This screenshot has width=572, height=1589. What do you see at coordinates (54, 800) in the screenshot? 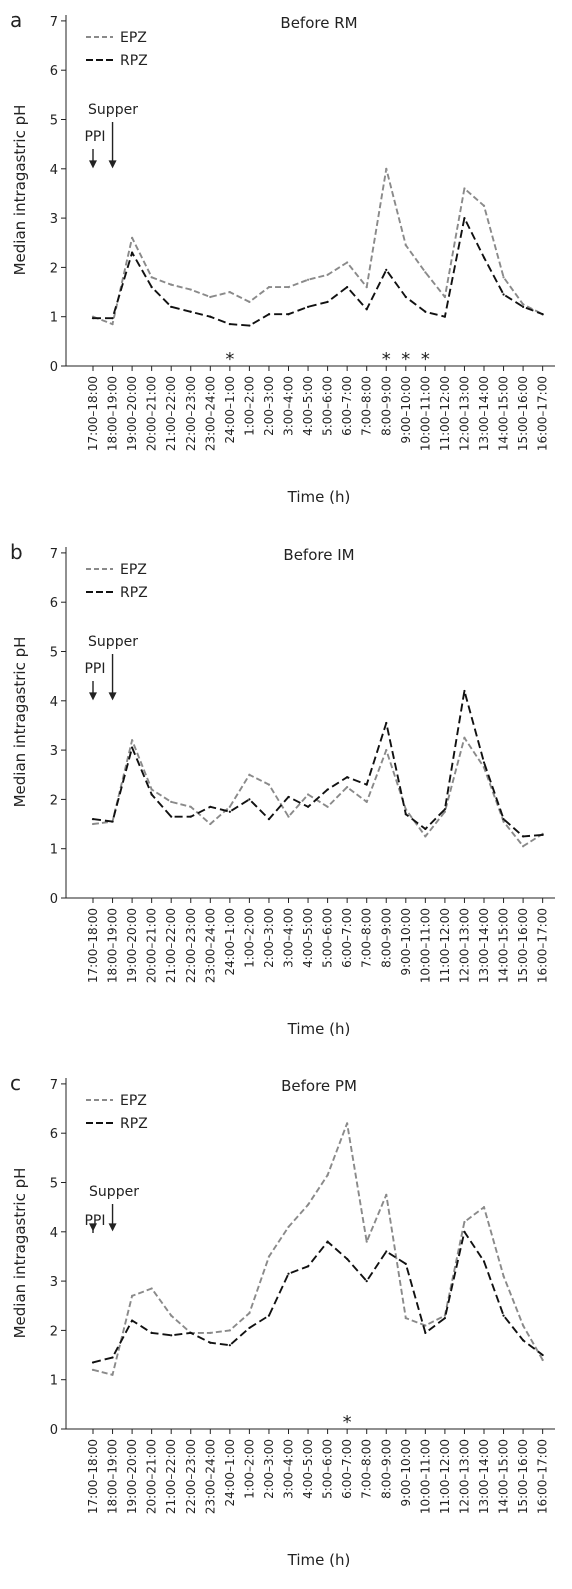
I see `y-tick-label: 2` at bounding box center [54, 800].